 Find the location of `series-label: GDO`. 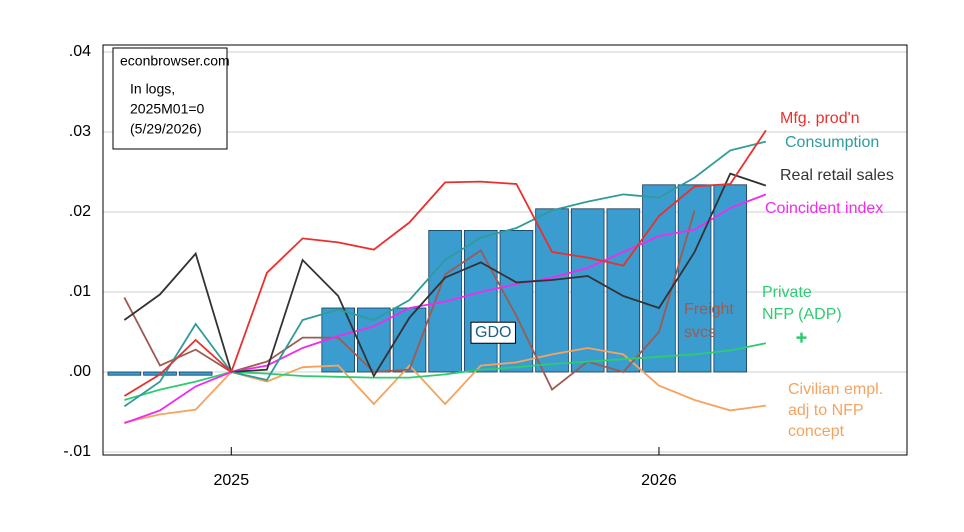

series-label: GDO is located at coordinates (493, 332).